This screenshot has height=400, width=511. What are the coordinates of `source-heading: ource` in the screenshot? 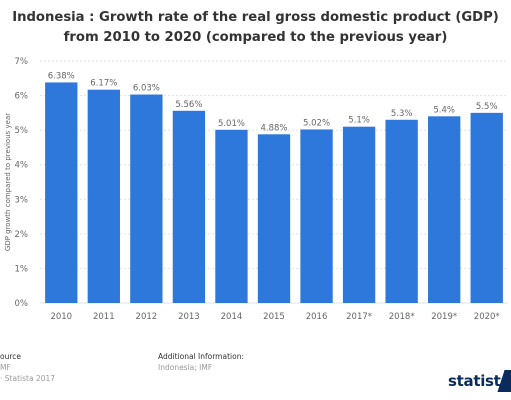 It's located at (10, 356).